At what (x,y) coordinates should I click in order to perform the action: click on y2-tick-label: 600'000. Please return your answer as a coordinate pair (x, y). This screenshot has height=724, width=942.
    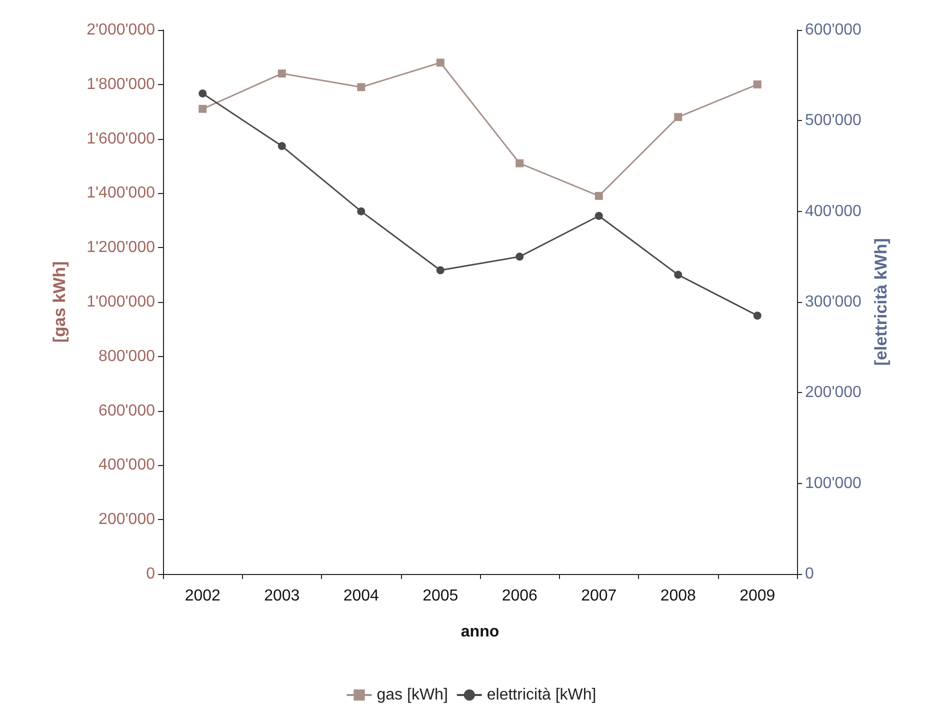
    Looking at the image, I should click on (833, 30).